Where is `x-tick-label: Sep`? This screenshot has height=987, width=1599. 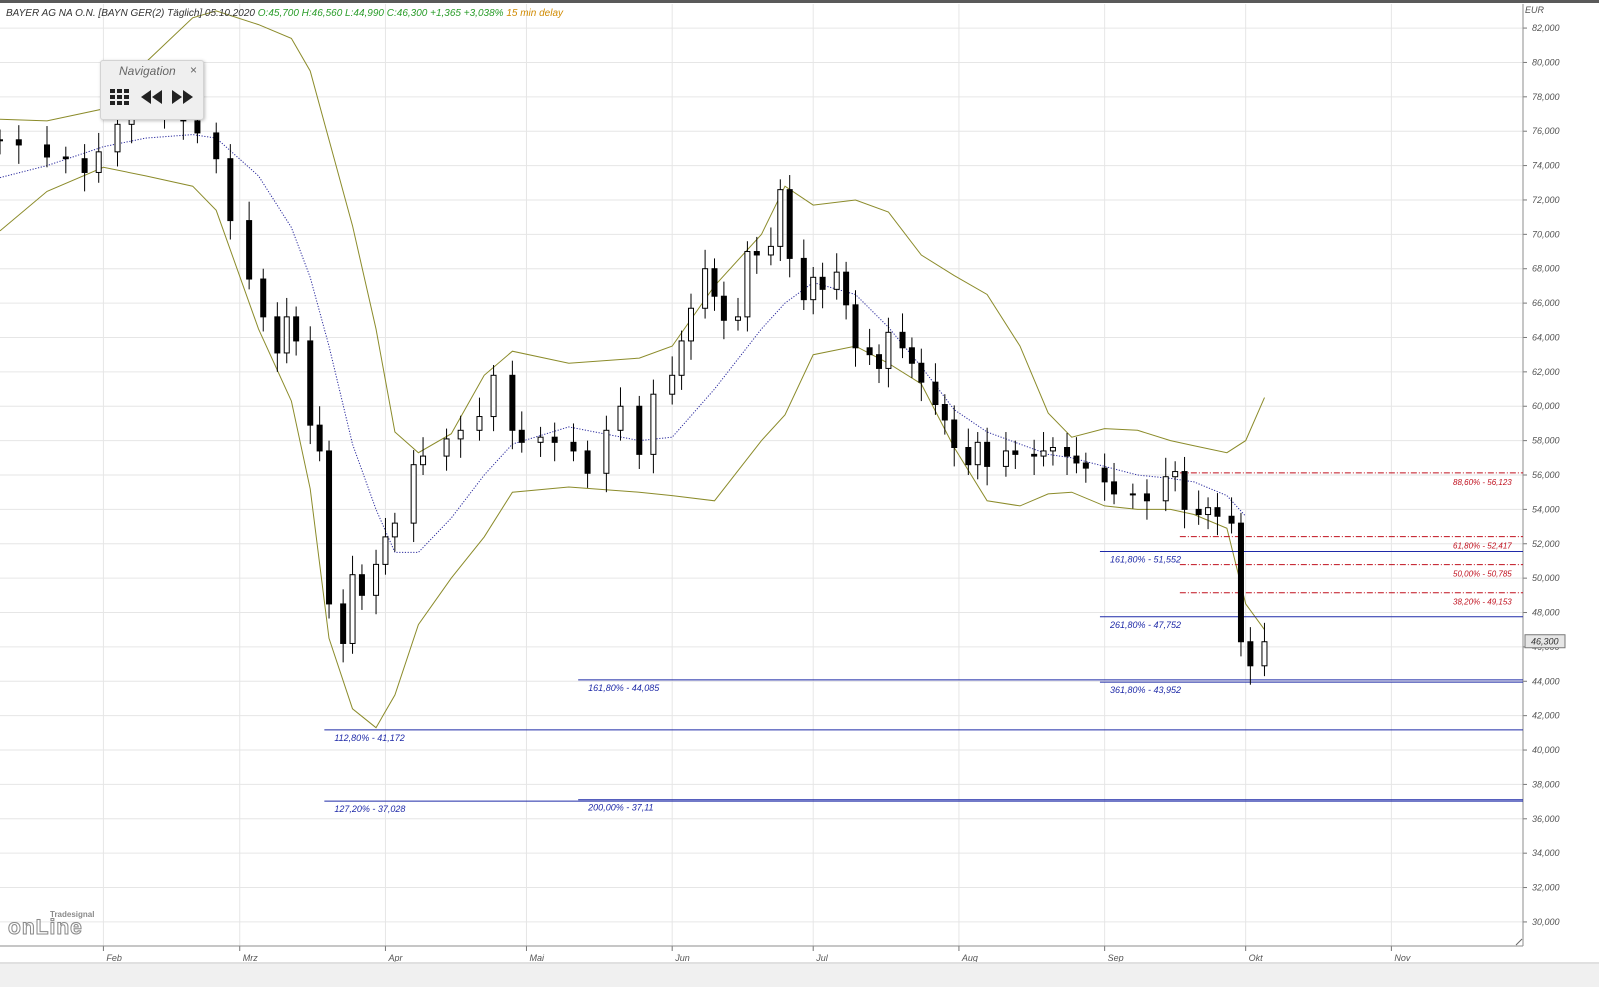
x-tick-label: Sep is located at coordinates (1116, 958).